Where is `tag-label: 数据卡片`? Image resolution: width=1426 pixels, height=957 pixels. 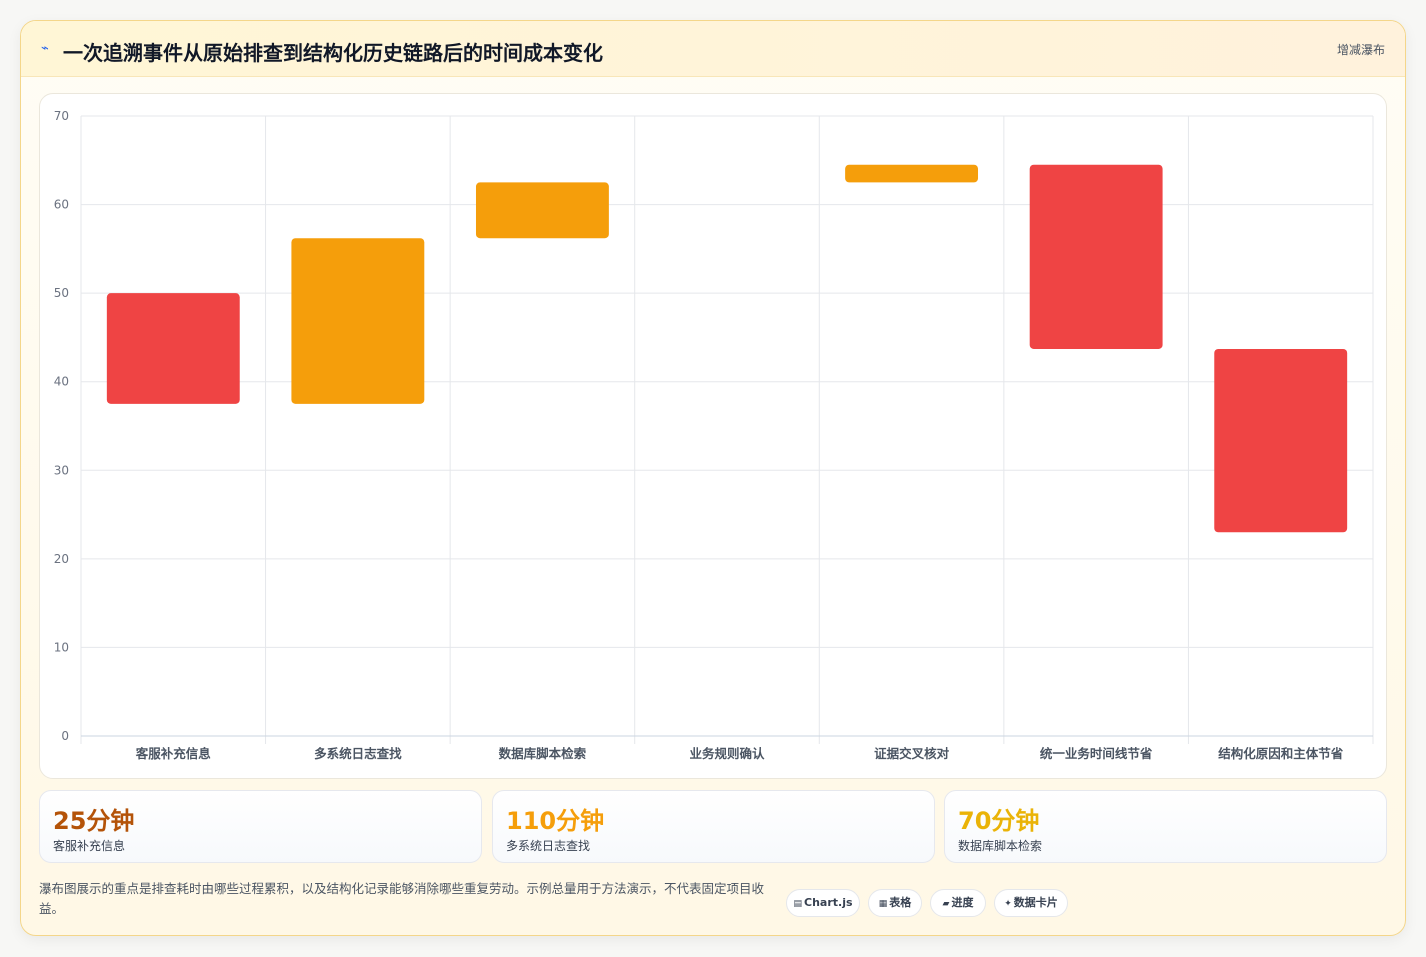 tag-label: 数据卡片 is located at coordinates (1035, 902).